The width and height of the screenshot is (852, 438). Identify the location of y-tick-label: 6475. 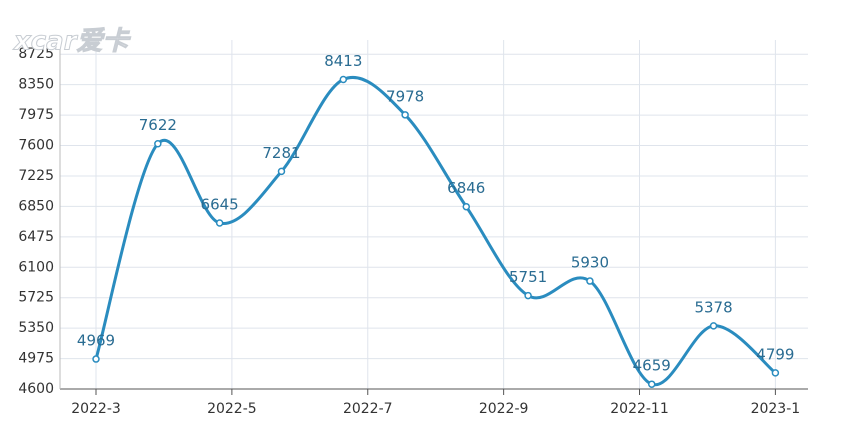
(36, 237).